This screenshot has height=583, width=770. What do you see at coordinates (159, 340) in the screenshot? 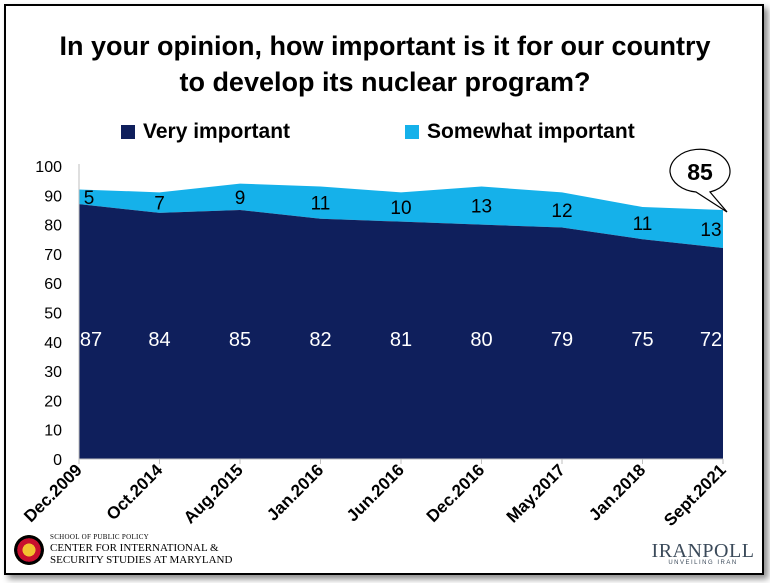
I see `data-label-very-important: 84` at bounding box center [159, 340].